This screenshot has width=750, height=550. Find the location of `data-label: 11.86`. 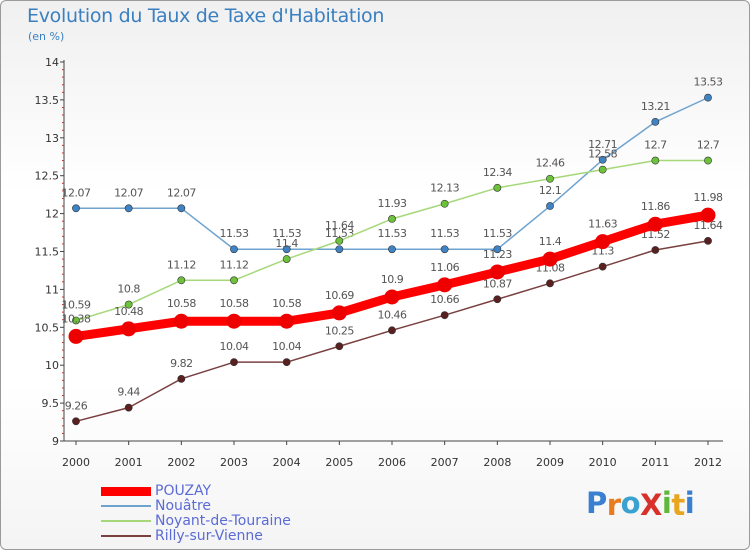

data-label: 11.86 is located at coordinates (655, 206).